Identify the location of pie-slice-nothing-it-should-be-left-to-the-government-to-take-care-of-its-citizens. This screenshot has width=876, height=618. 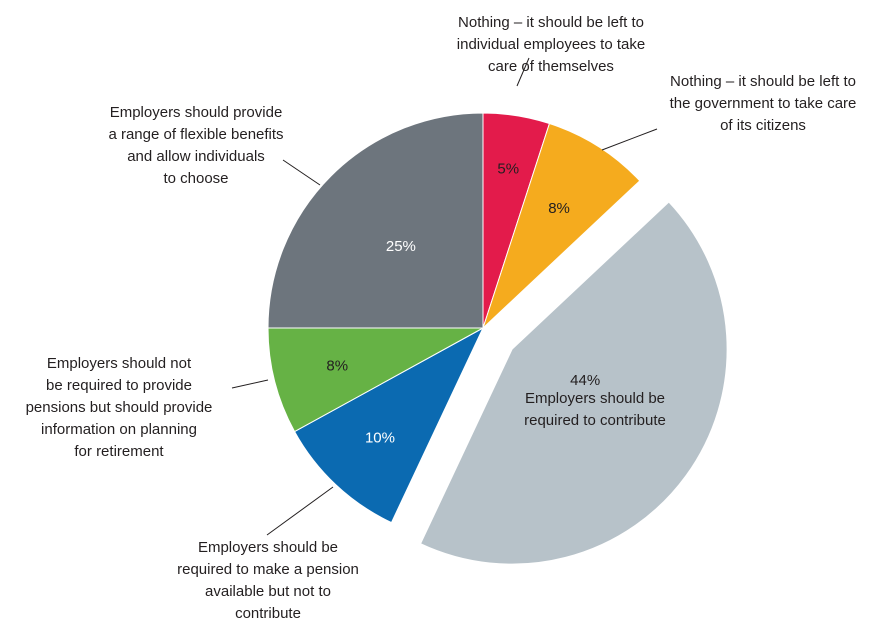
(561, 225).